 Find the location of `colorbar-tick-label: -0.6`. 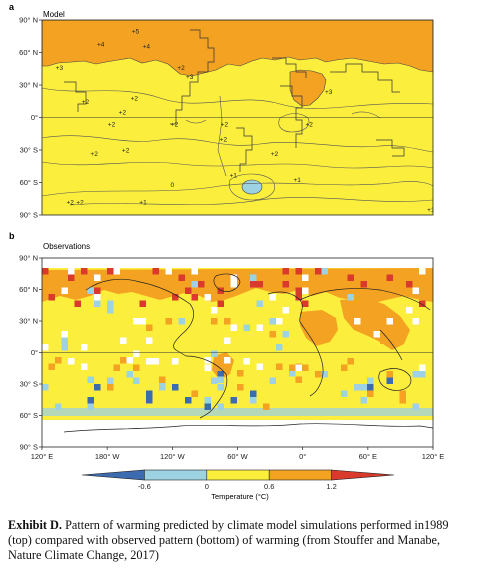

colorbar-tick-label: -0.6 is located at coordinates (144, 486).